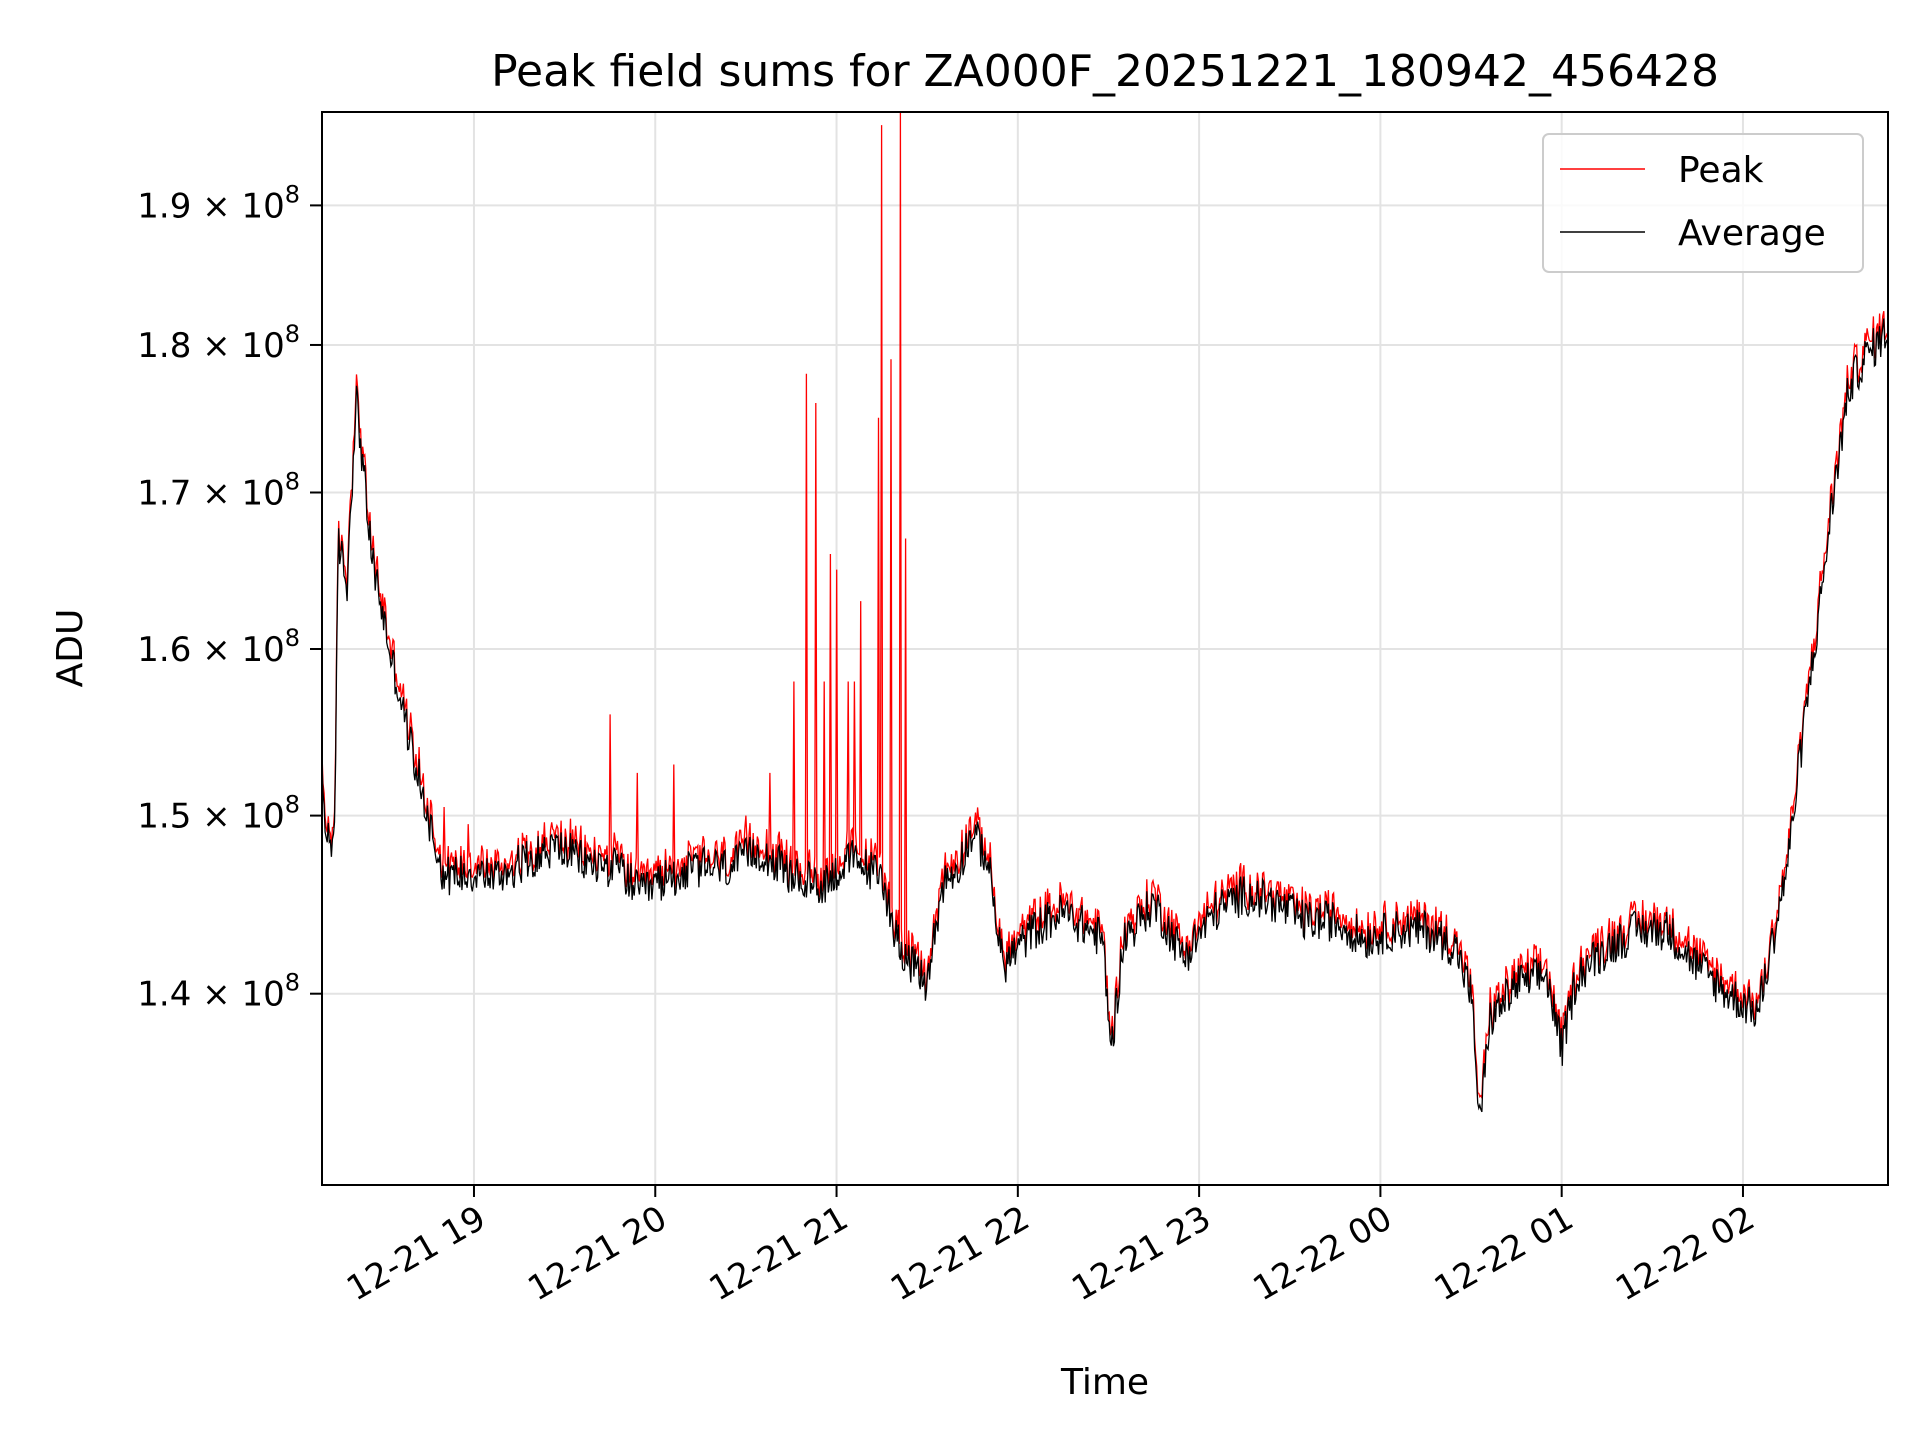 The width and height of the screenshot is (1920, 1440). Describe the element at coordinates (218, 343) in the screenshot. I see `y-tick-label: 1.8 × 108` at that location.